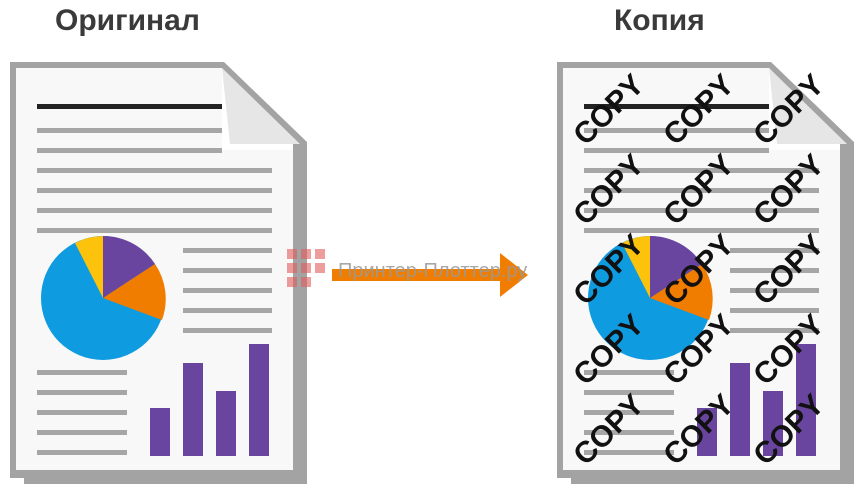 This screenshot has height=492, width=863. I want to click on copy-title: Копия, so click(659, 20).